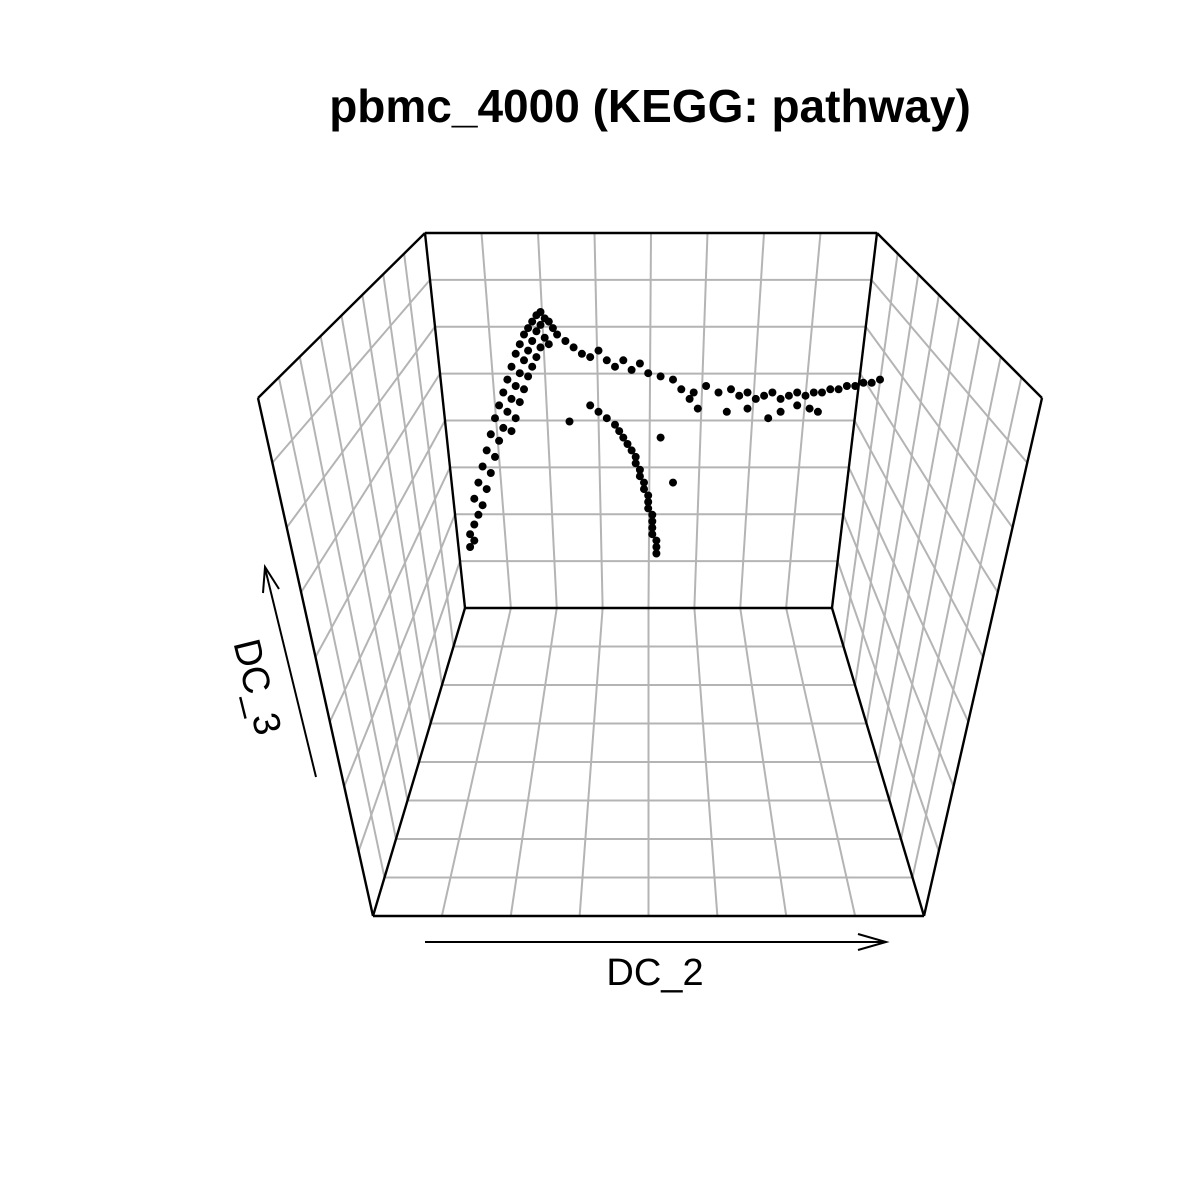  I want to click on chart-title: pbmc_4000 (KEGG: pathway), so click(650, 106).